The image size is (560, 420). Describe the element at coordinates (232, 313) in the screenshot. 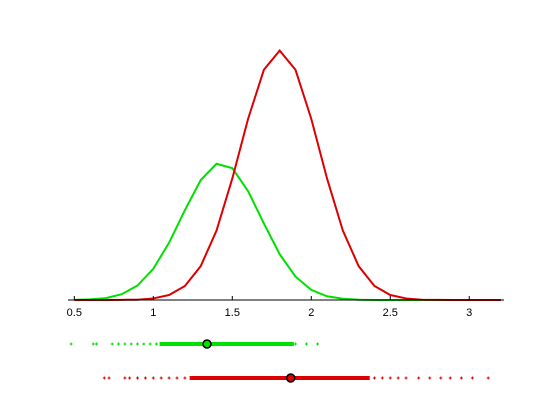

I see `x-tick-label: 1.5` at that location.